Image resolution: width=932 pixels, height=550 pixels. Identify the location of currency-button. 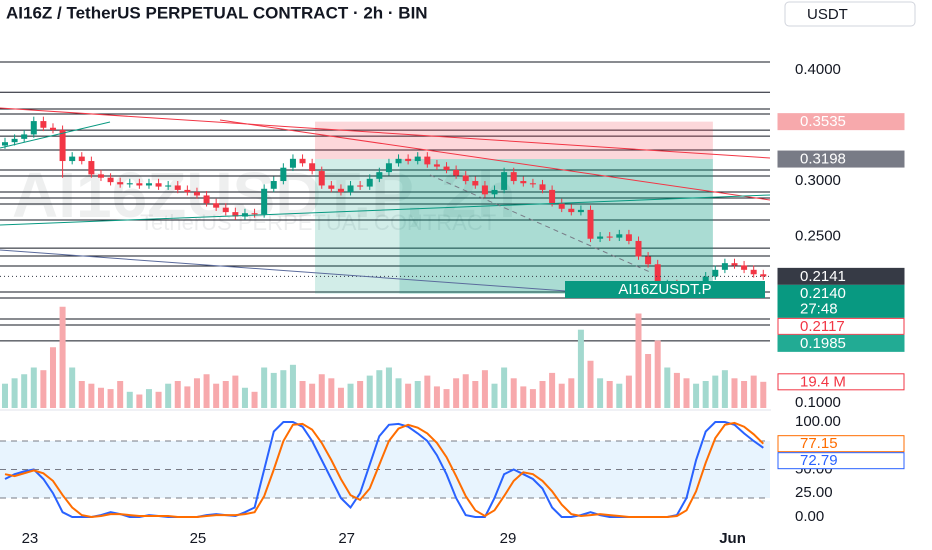
(850, 14).